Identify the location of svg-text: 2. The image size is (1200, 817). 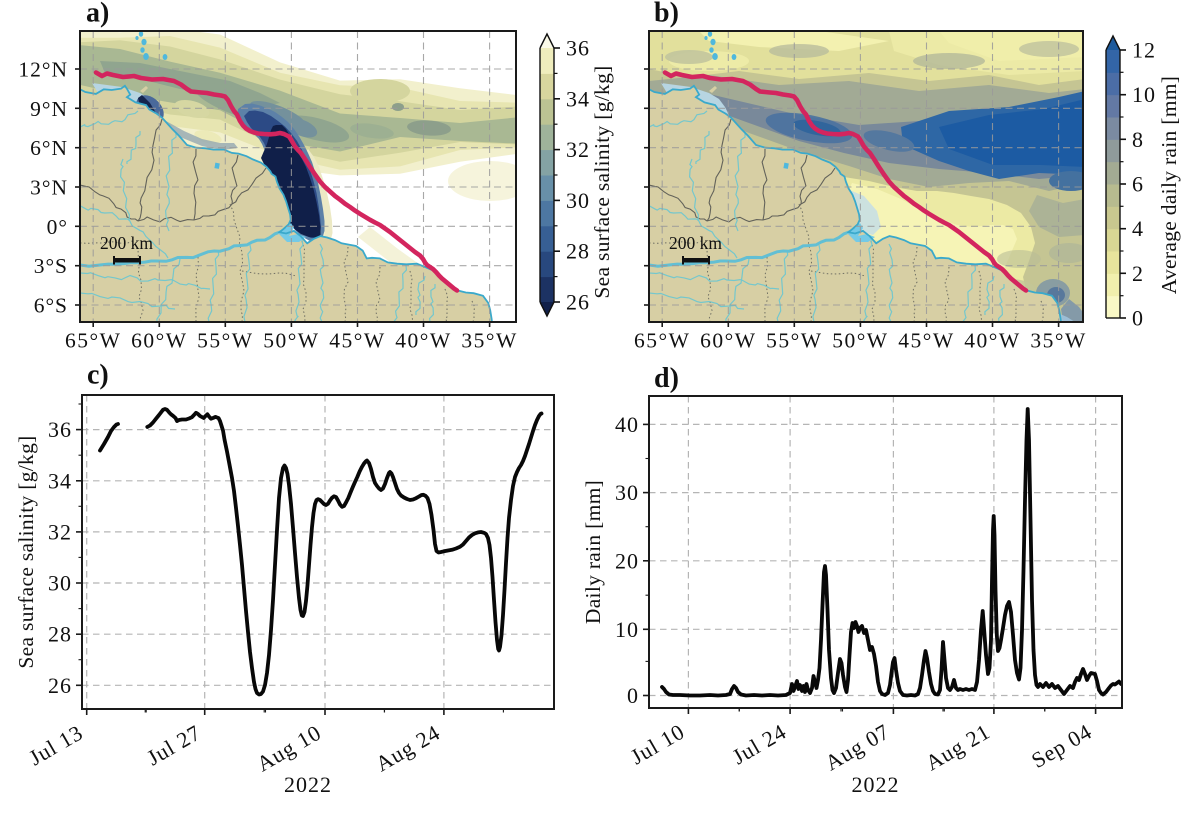
(1138, 273).